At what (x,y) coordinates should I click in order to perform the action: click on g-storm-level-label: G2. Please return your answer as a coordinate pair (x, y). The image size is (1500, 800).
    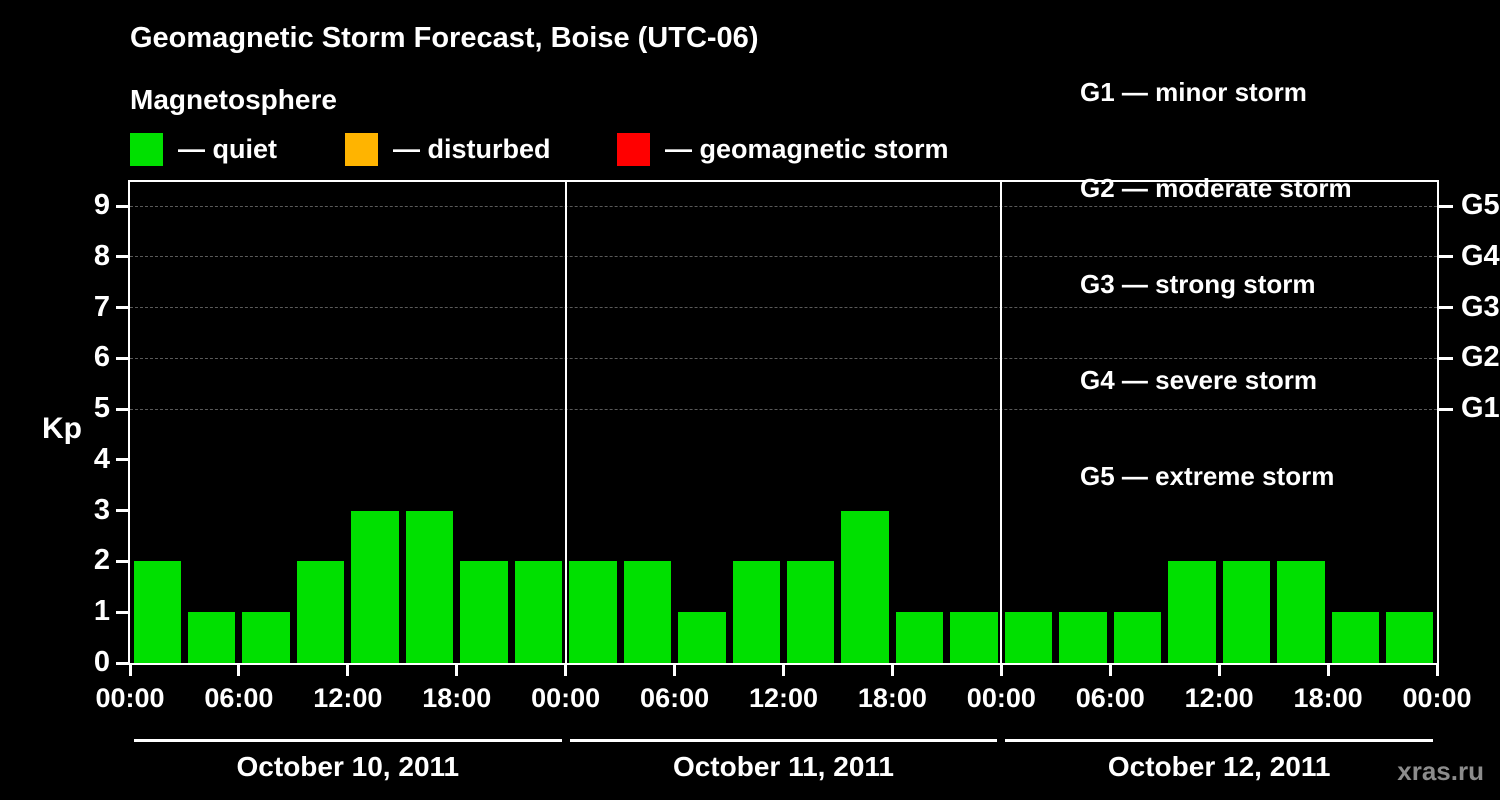
    Looking at the image, I should click on (1480, 357).